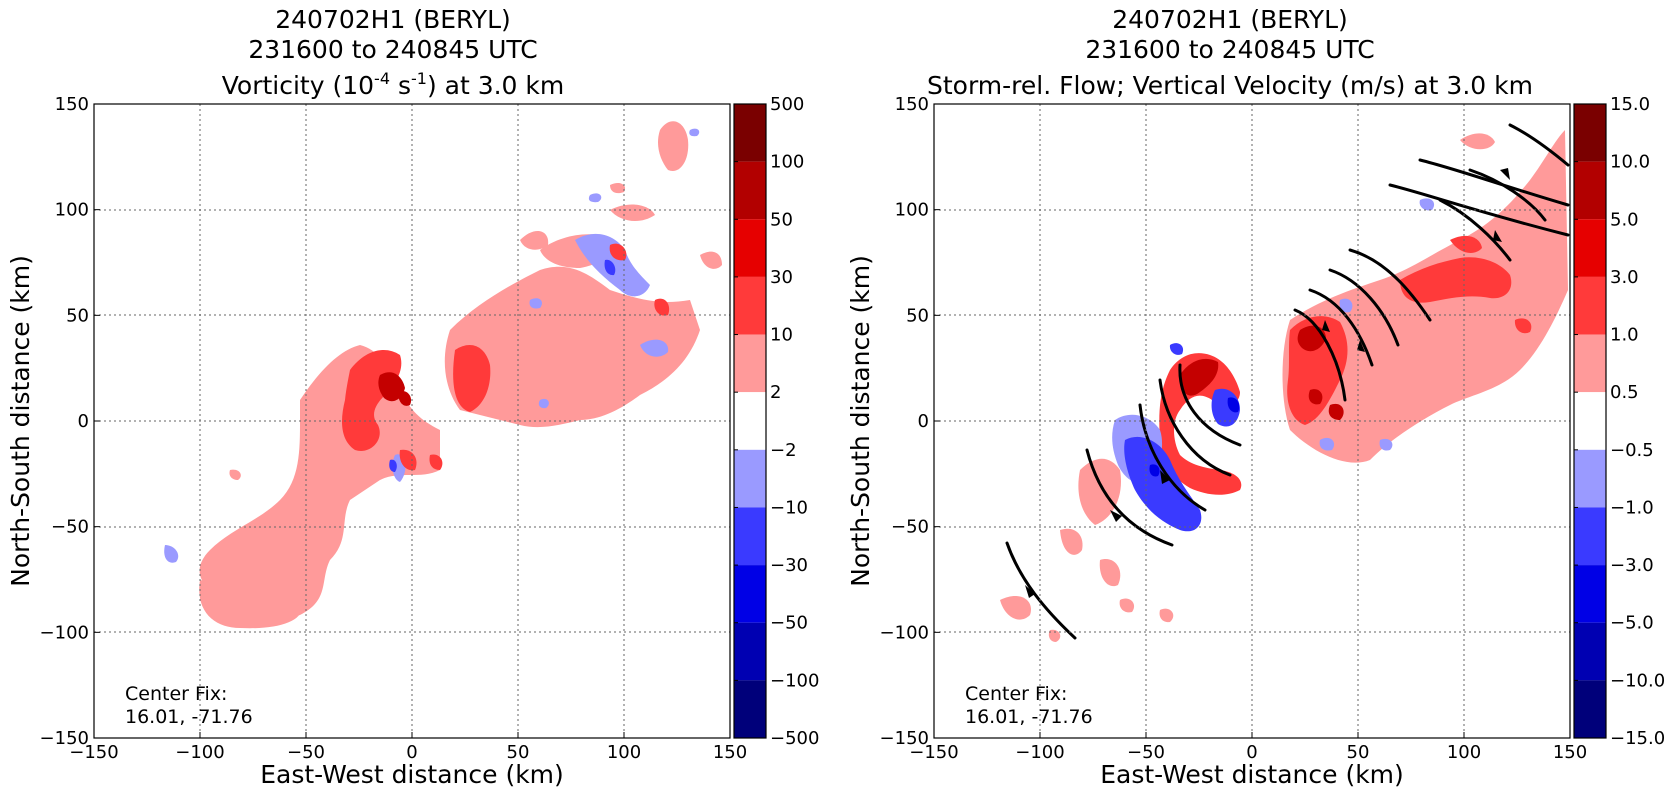 The image size is (1677, 801). I want to click on velocity-center-fix-label: Center Fix:, so click(1016, 694).